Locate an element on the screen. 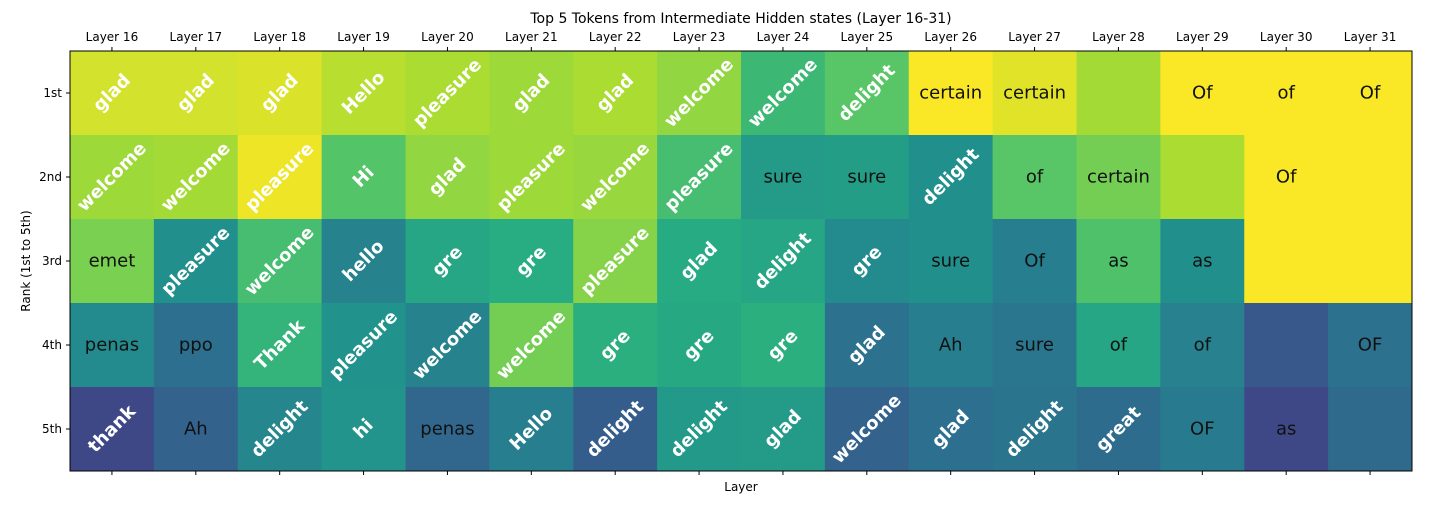  y-tick-label: 5th is located at coordinates (52, 429).